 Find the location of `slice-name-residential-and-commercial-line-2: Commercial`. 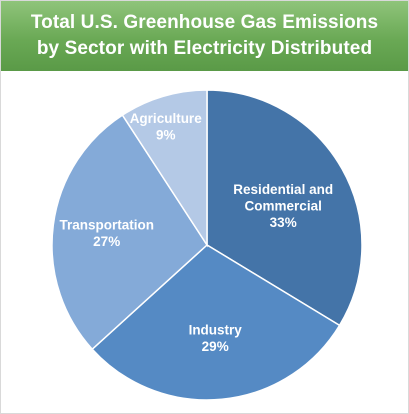

slice-name-residential-and-commercial-line-2: Commercial is located at coordinates (283, 205).